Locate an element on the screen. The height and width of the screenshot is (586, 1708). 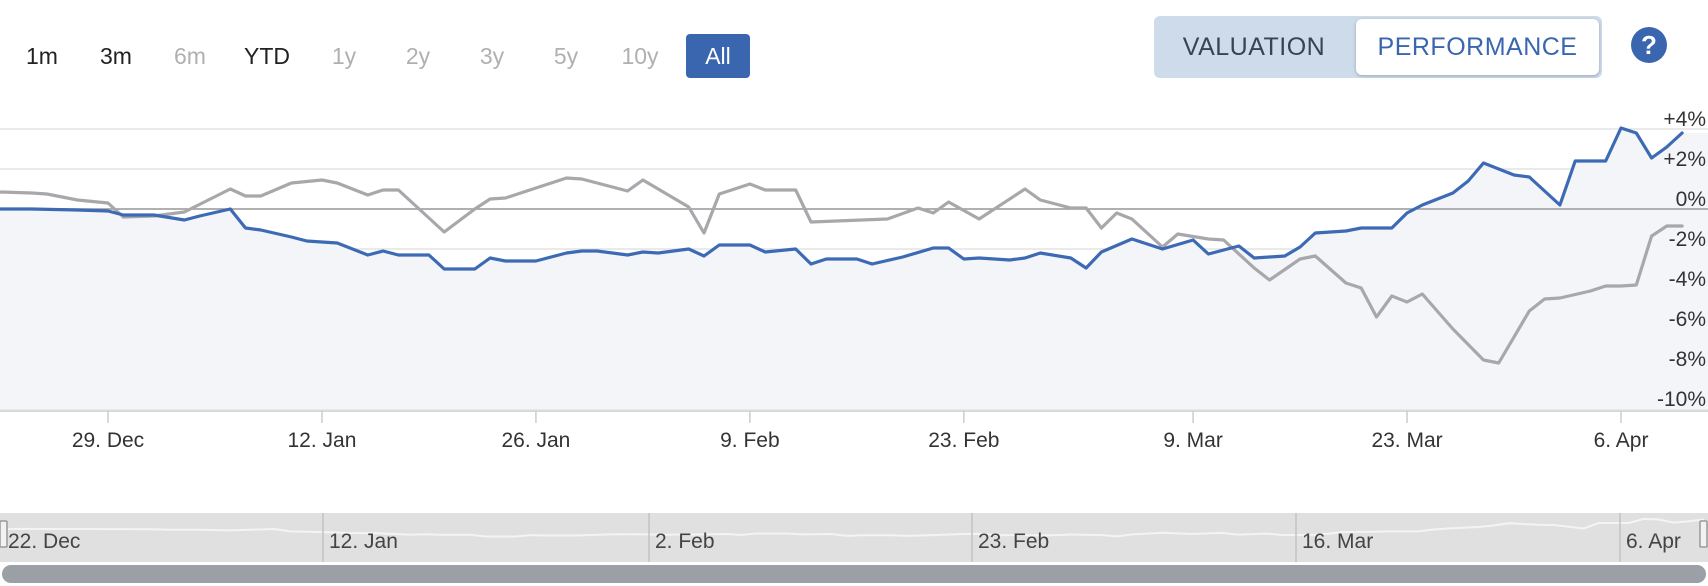
range-button-1m: 1m is located at coordinates (42, 55).